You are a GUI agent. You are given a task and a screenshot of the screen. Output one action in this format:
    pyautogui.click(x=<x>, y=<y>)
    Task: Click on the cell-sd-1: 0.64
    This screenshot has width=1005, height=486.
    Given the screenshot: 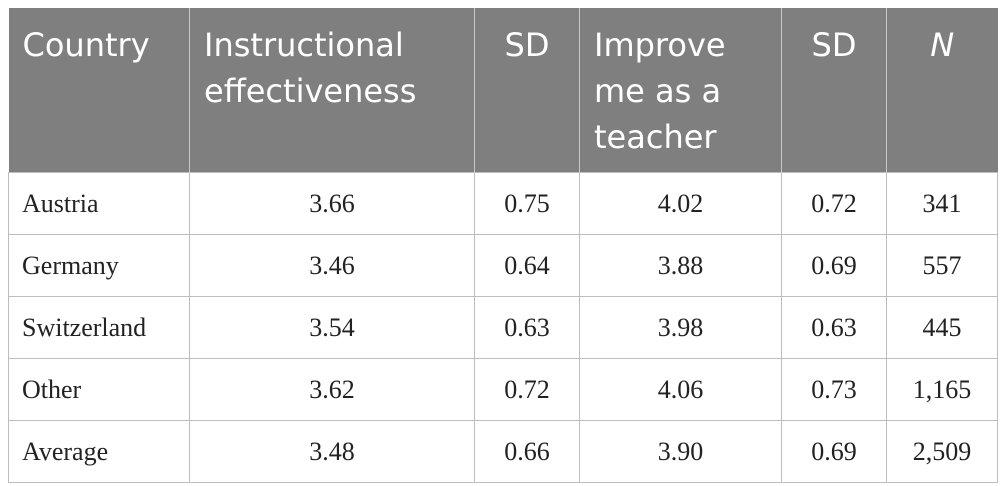 What is the action you would take?
    pyautogui.click(x=527, y=265)
    